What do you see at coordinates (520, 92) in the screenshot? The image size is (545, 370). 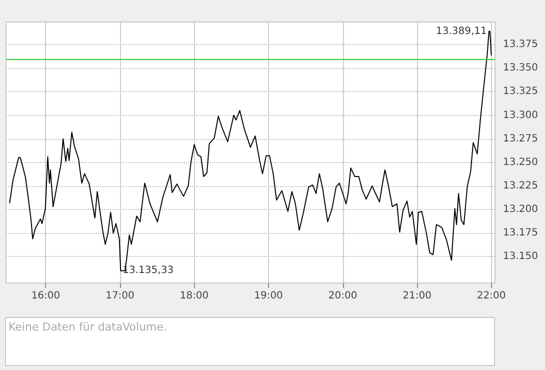 I see `y-tick-label: 13.325` at bounding box center [520, 92].